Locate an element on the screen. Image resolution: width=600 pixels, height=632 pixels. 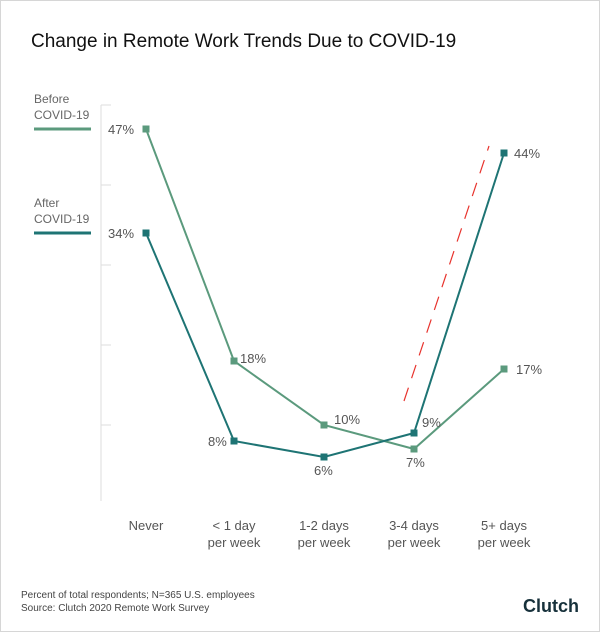
data-label: 9% is located at coordinates (431, 422).